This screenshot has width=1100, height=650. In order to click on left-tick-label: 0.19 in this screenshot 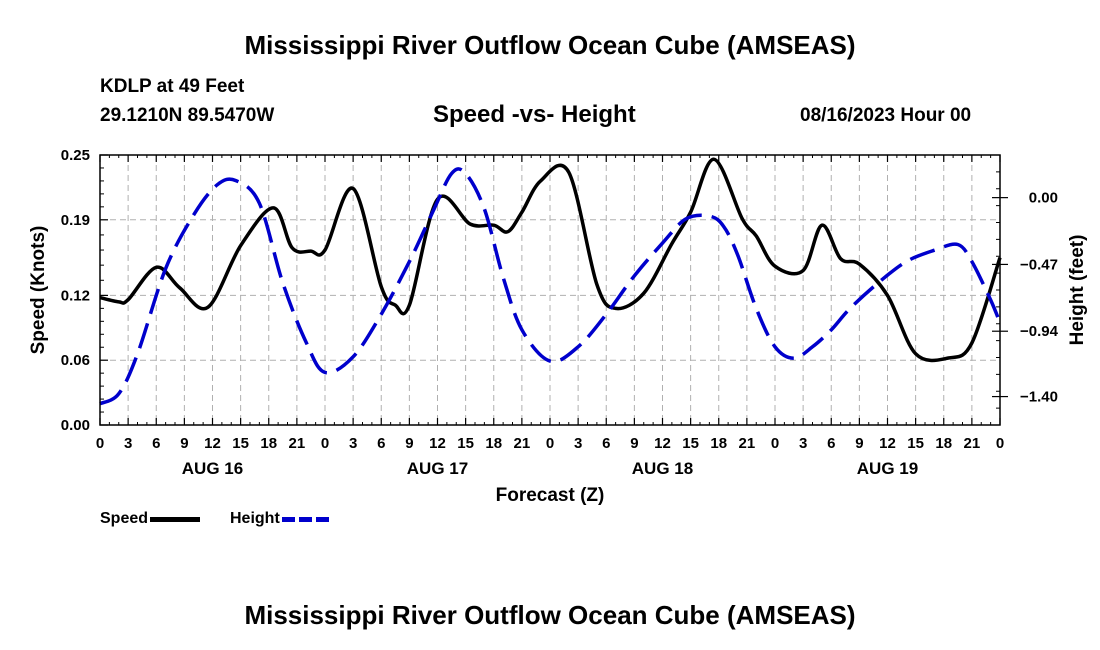, I will do `click(75, 220)`.